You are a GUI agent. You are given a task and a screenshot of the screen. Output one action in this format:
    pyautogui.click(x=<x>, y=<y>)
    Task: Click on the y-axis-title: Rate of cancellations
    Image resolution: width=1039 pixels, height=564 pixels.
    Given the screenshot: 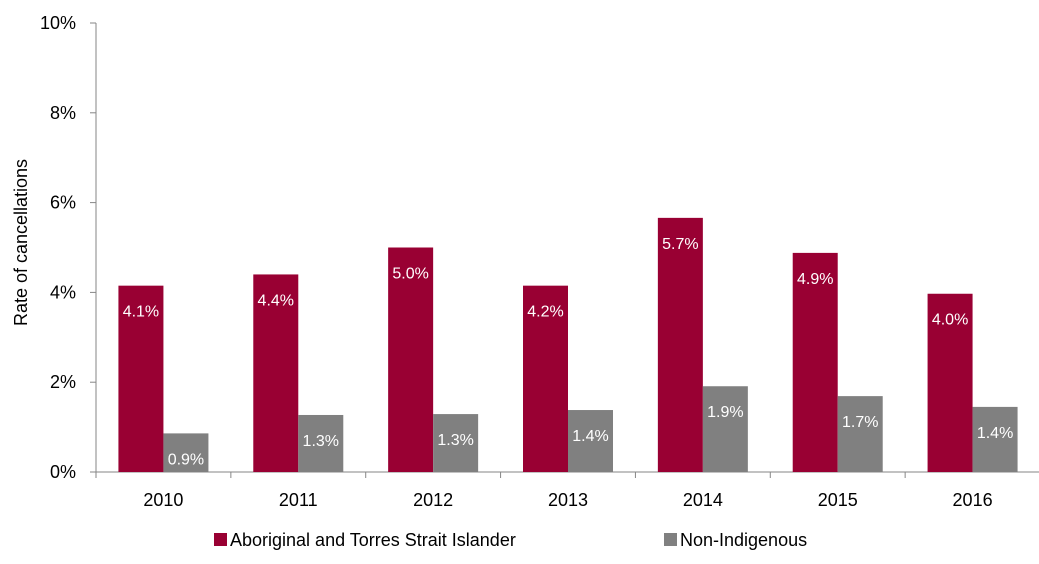 What is the action you would take?
    pyautogui.click(x=21, y=242)
    